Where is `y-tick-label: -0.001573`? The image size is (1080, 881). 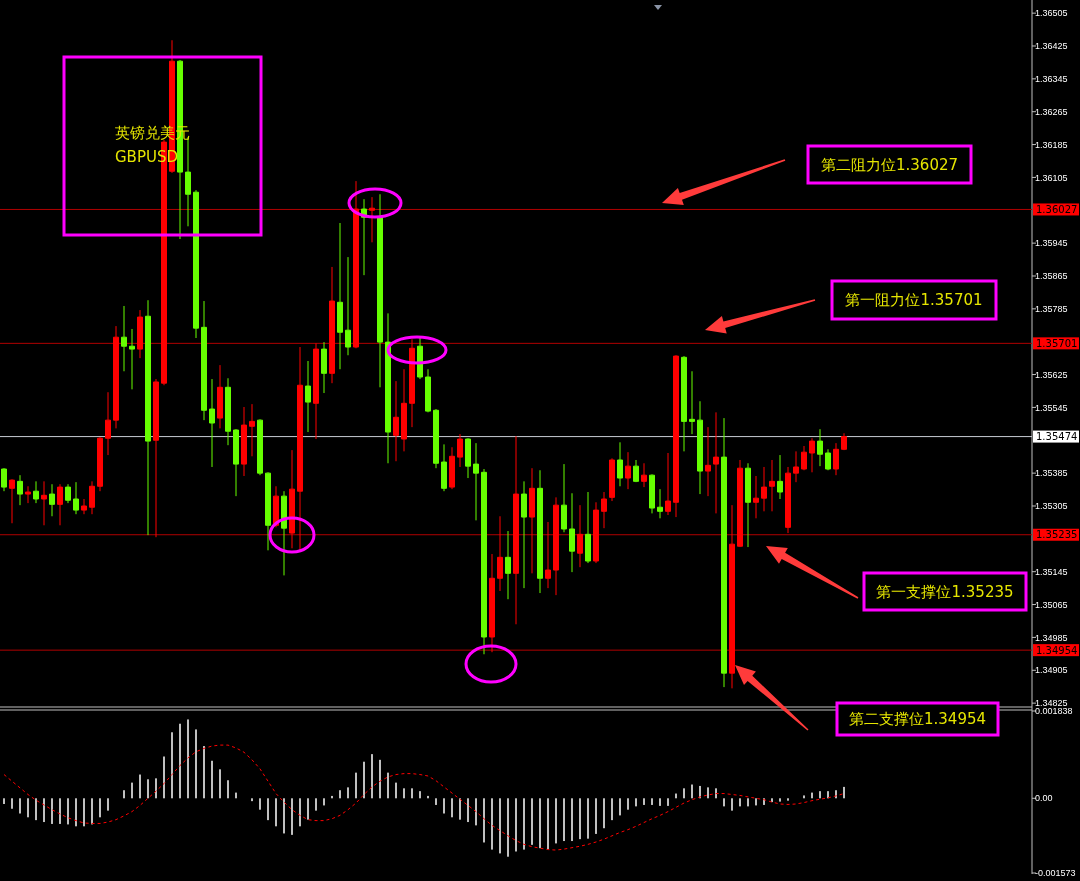 y-tick-label: -0.001573 is located at coordinates (1055, 873).